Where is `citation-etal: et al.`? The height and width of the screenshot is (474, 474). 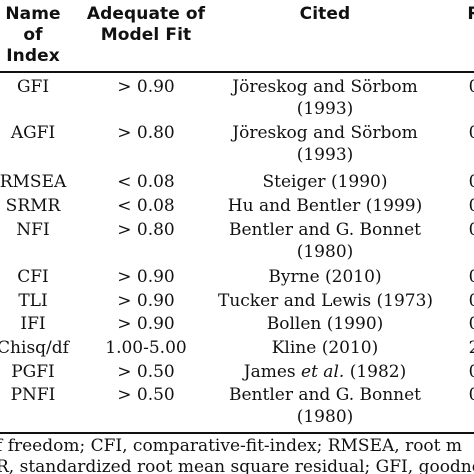 citation-etal: et al. is located at coordinates (323, 372).